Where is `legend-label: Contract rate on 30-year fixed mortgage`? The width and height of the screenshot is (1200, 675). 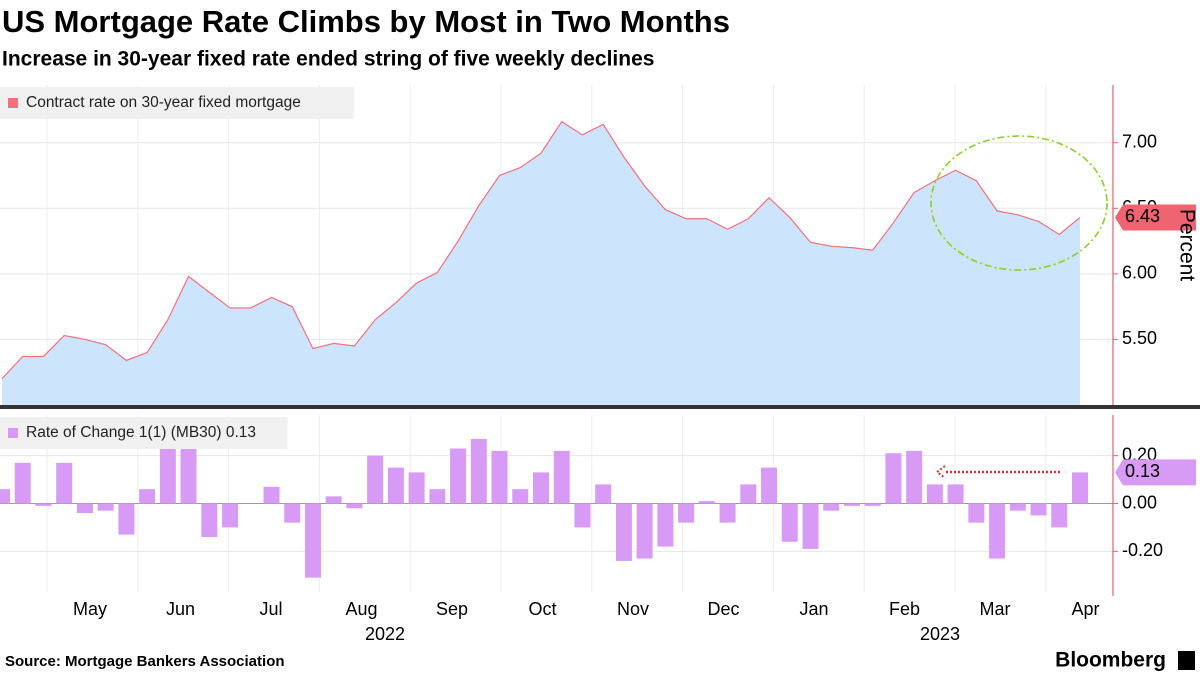
legend-label: Contract rate on 30-year fixed mortgage is located at coordinates (163, 102).